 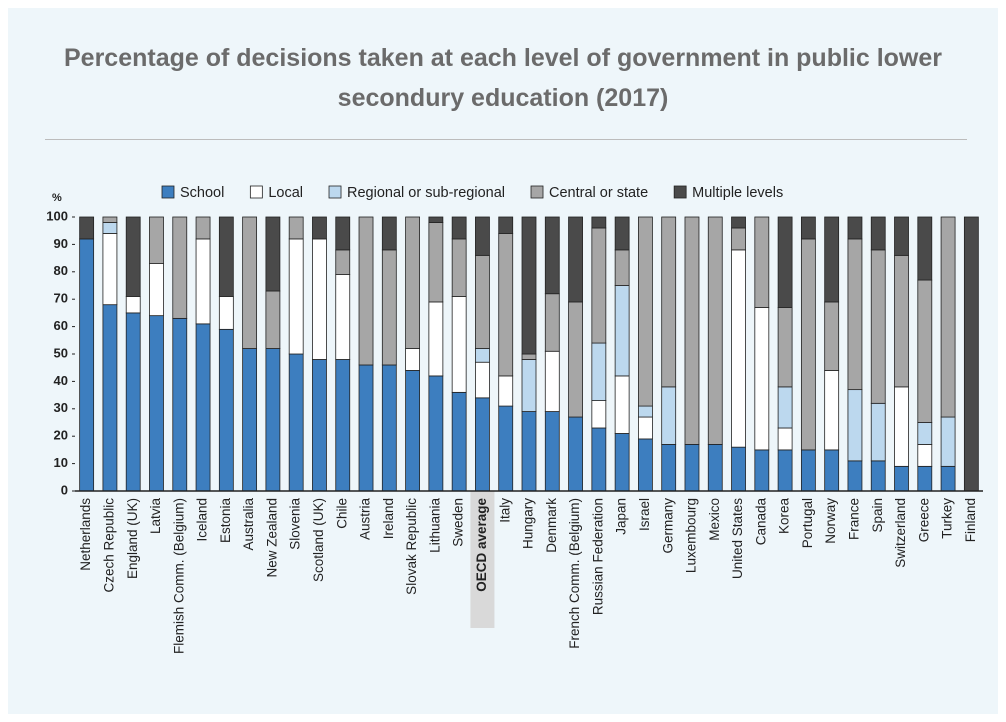 I want to click on x-tick-label: Luxembourg, so click(x=691, y=535).